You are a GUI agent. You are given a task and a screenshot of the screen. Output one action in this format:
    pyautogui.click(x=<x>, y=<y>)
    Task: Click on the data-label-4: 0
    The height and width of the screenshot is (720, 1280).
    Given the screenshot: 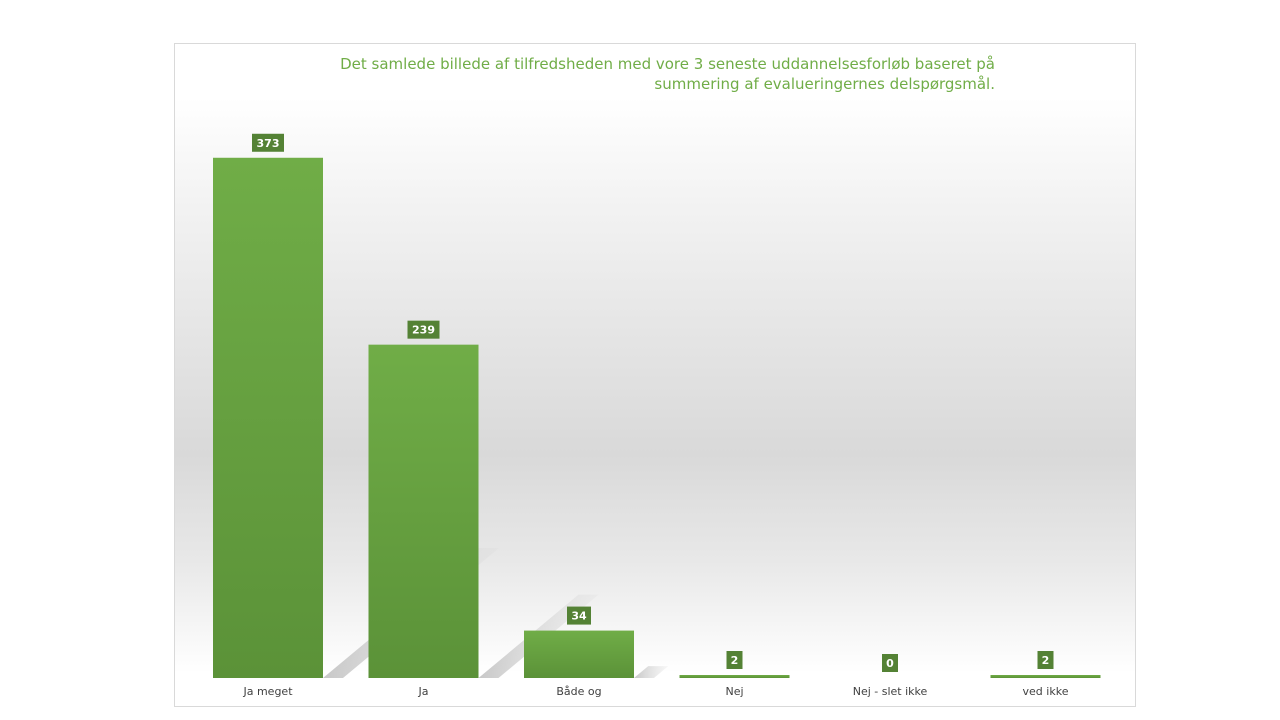 What is the action you would take?
    pyautogui.click(x=890, y=663)
    